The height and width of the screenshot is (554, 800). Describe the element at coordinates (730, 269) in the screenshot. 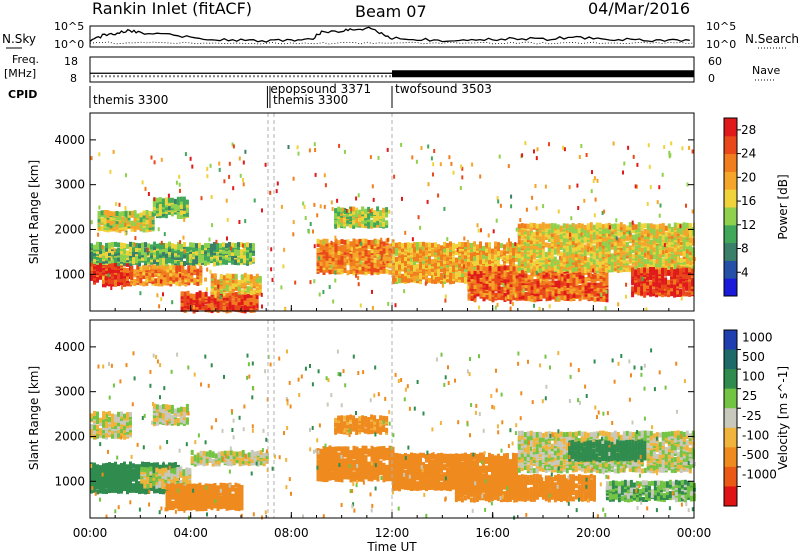

I see `power-cbar-swatch` at that location.